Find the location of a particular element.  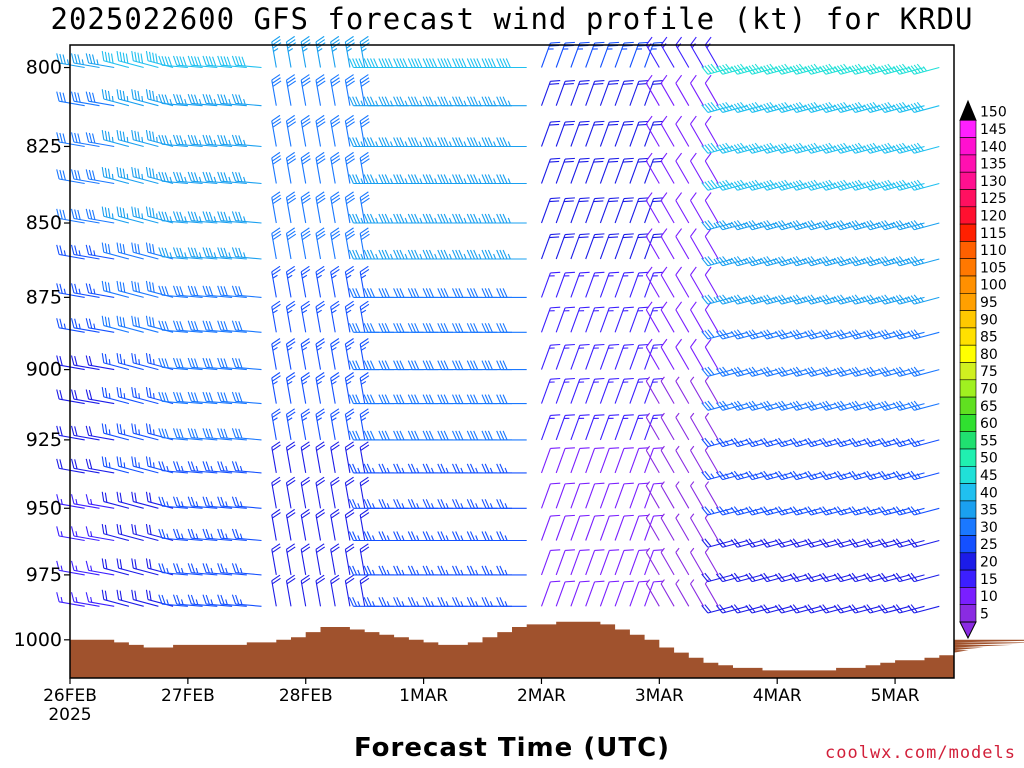

colorbar-label: 130 is located at coordinates (993, 182).